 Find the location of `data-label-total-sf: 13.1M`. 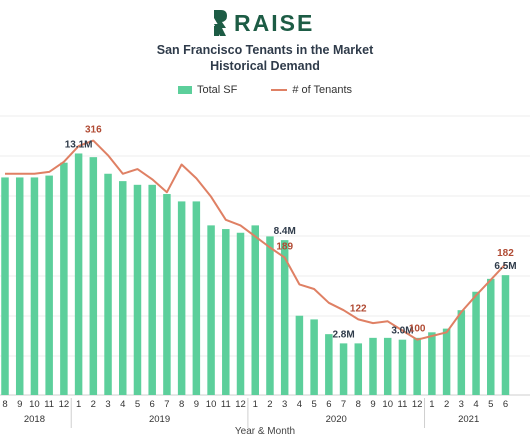

data-label-total-sf: 13.1M is located at coordinates (79, 144).